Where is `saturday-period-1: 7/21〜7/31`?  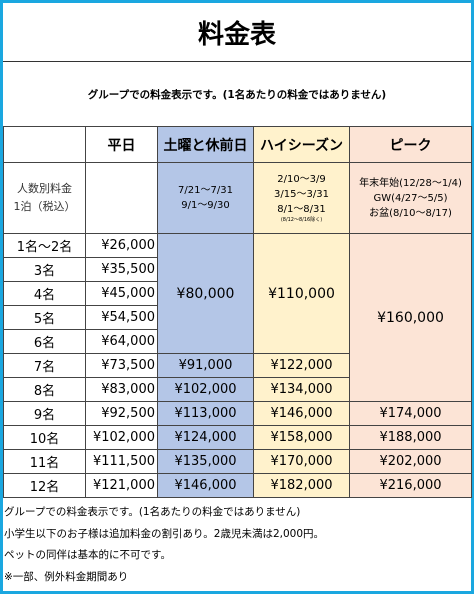
saturday-period-1: 7/21〜7/31 is located at coordinates (205, 190).